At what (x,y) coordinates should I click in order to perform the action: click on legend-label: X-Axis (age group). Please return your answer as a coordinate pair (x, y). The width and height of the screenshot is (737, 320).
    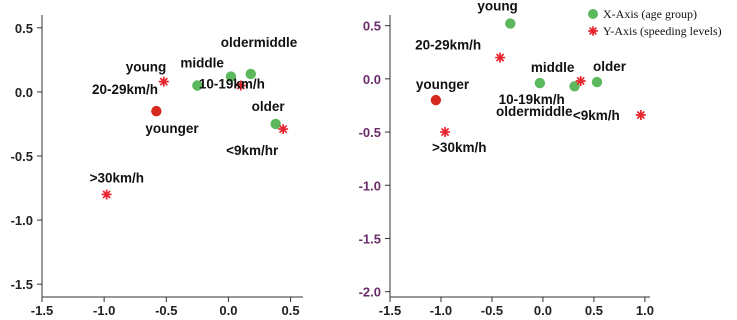
    Looking at the image, I should click on (650, 14).